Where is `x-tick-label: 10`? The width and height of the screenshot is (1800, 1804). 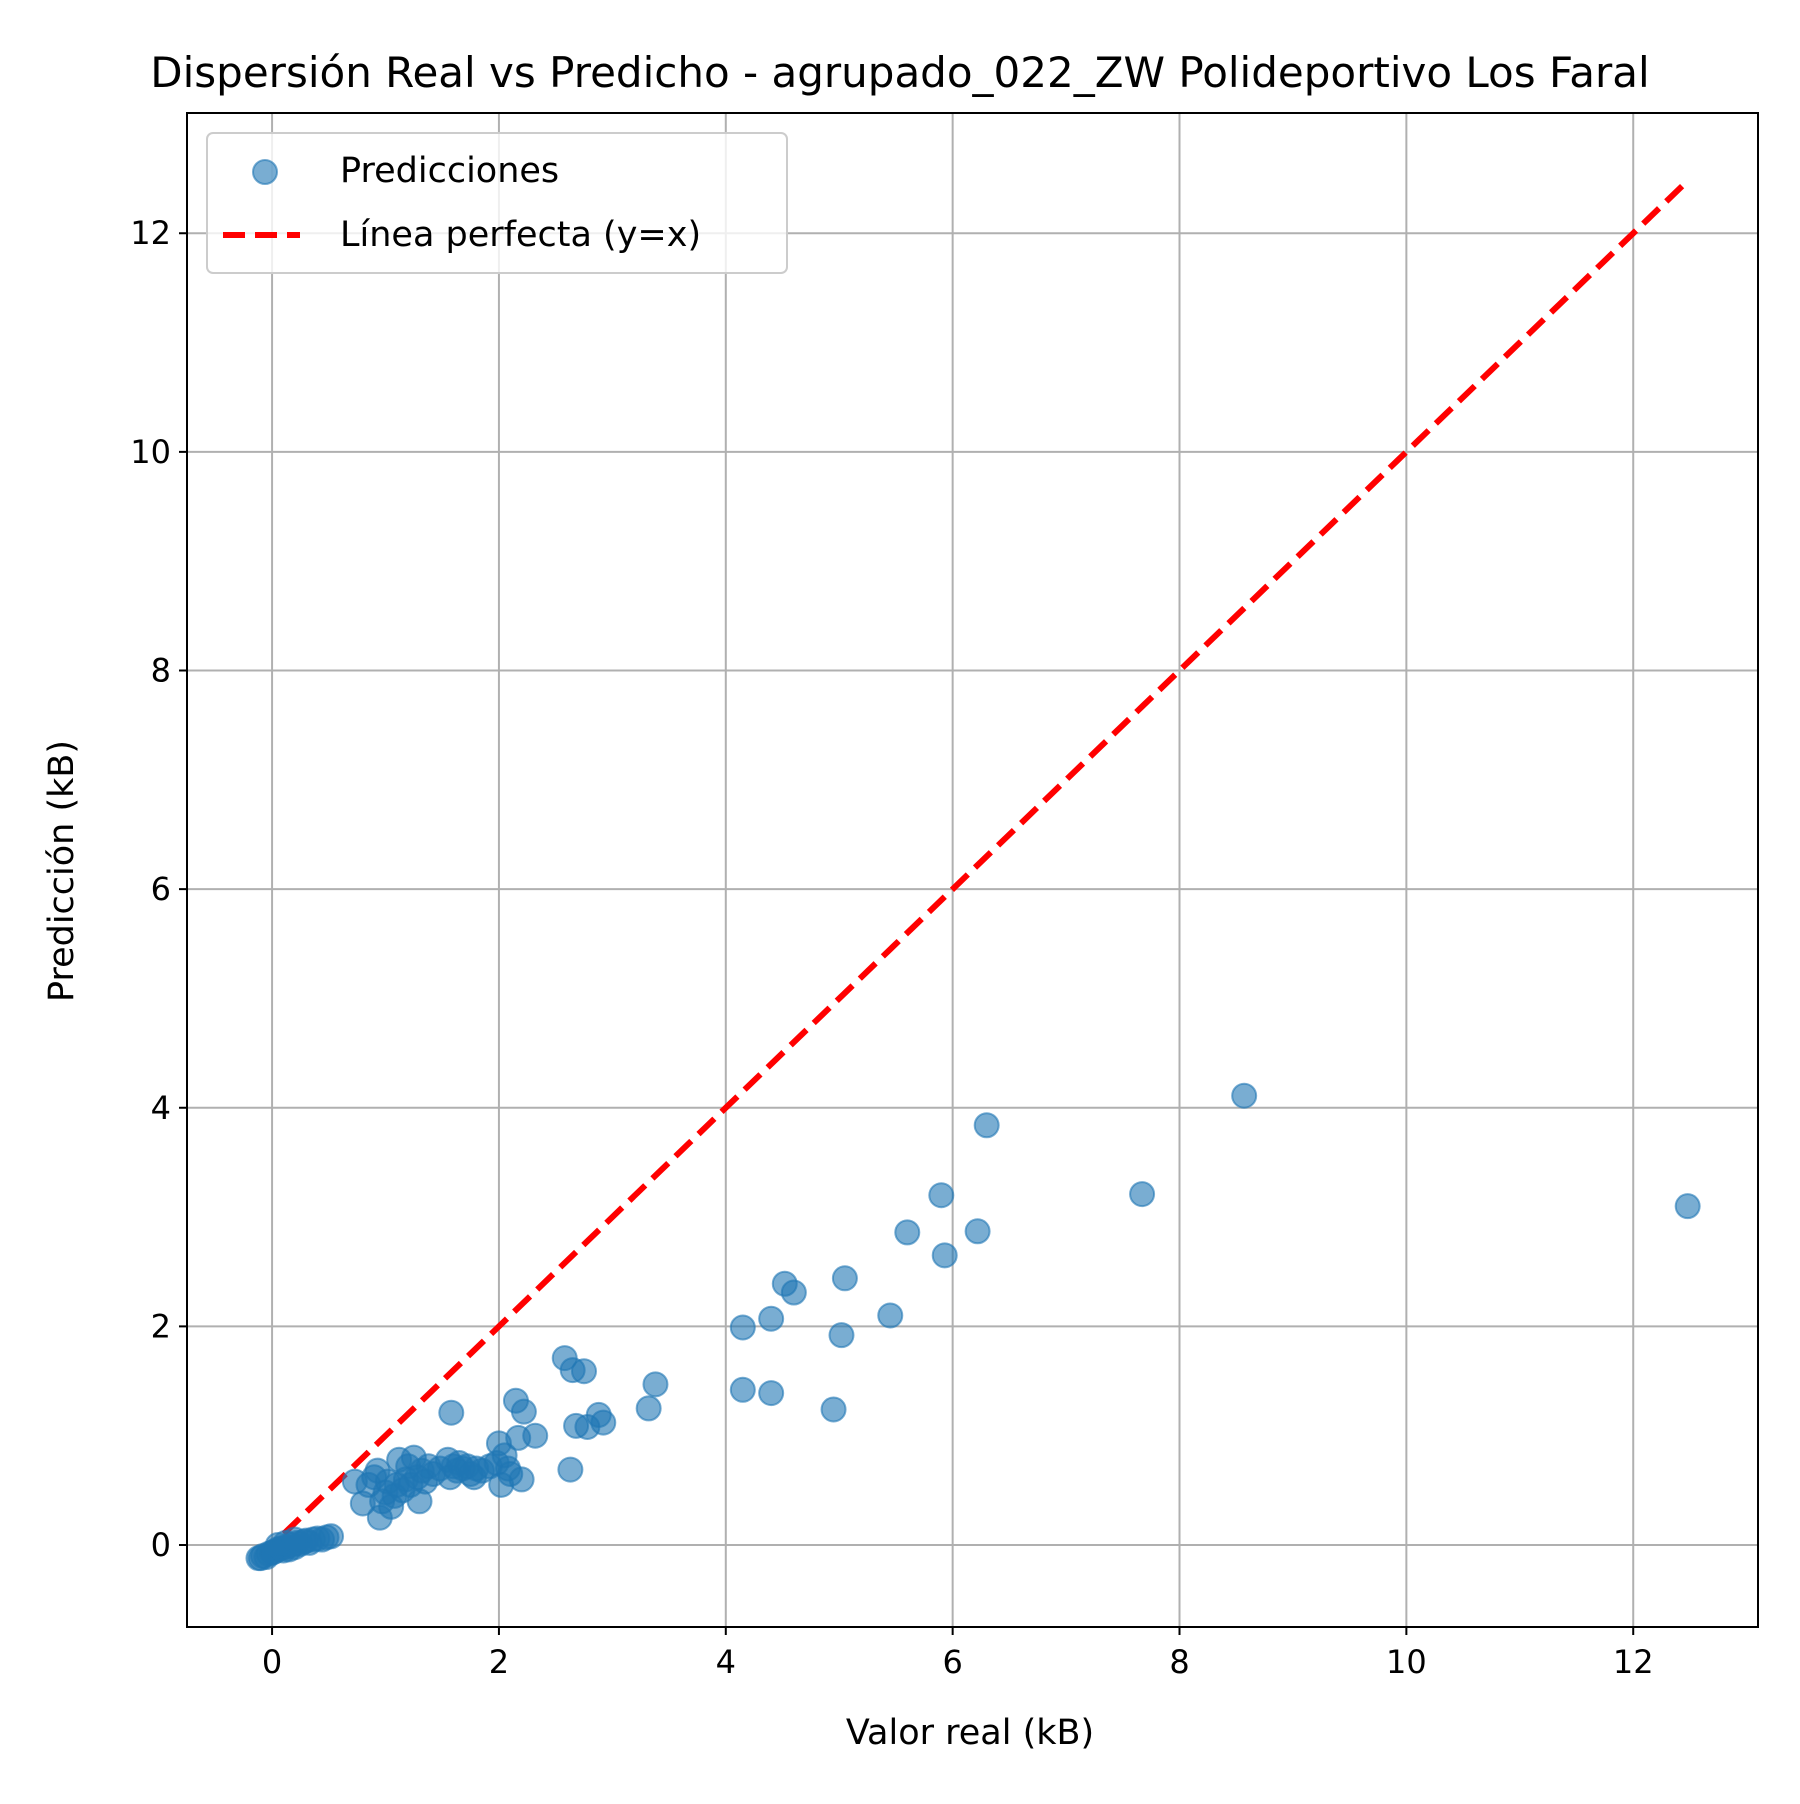
x-tick-label: 10 is located at coordinates (1406, 1662).